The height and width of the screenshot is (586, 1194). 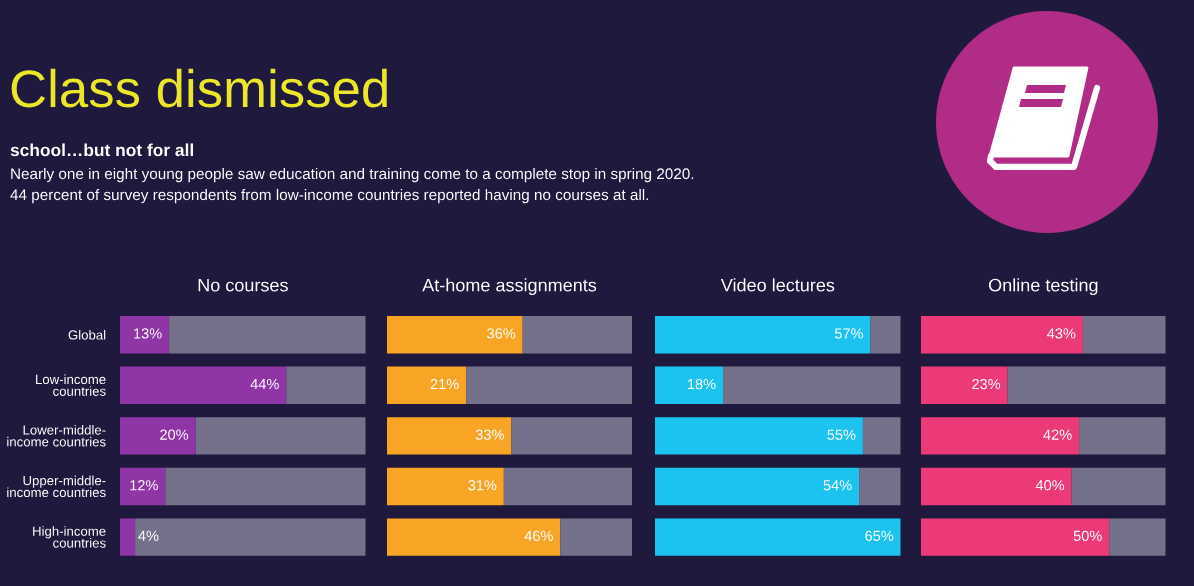 What do you see at coordinates (264, 384) in the screenshot?
I see `data-label: 44%` at bounding box center [264, 384].